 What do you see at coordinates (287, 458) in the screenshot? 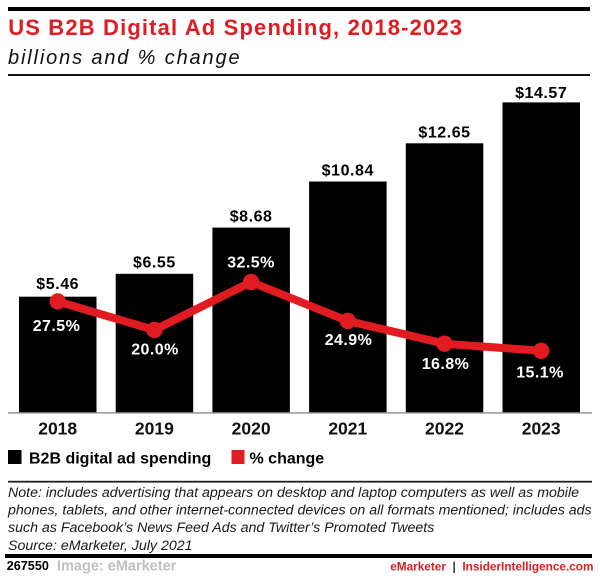
I see `svg-text: % change` at bounding box center [287, 458].